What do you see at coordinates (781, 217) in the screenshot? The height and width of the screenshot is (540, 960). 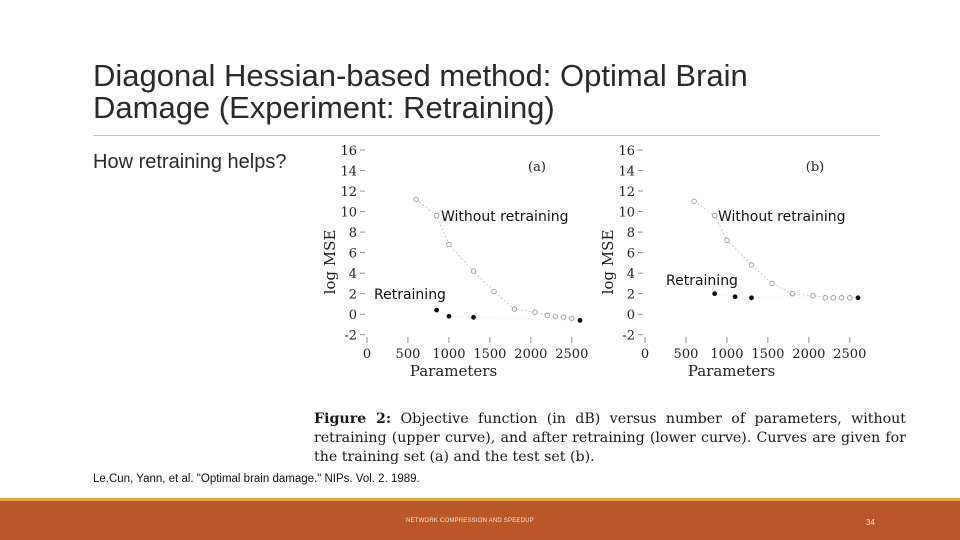 I see `overlay-label-without-retraining-b: Without retraining` at bounding box center [781, 217].